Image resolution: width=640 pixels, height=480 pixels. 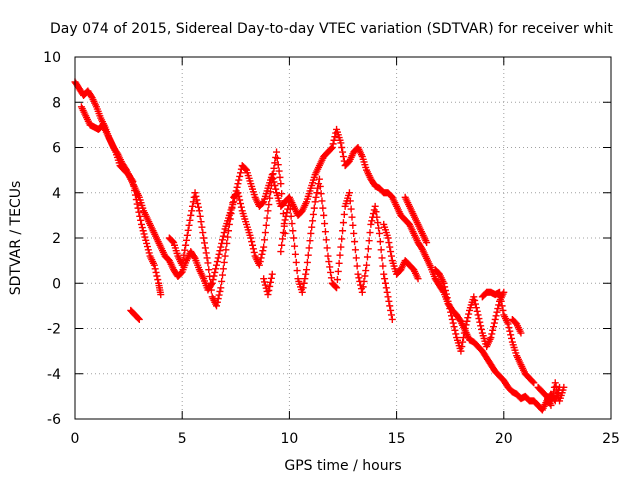 What do you see at coordinates (56, 194) in the screenshot?
I see `y-tick-label: 4` at bounding box center [56, 194].